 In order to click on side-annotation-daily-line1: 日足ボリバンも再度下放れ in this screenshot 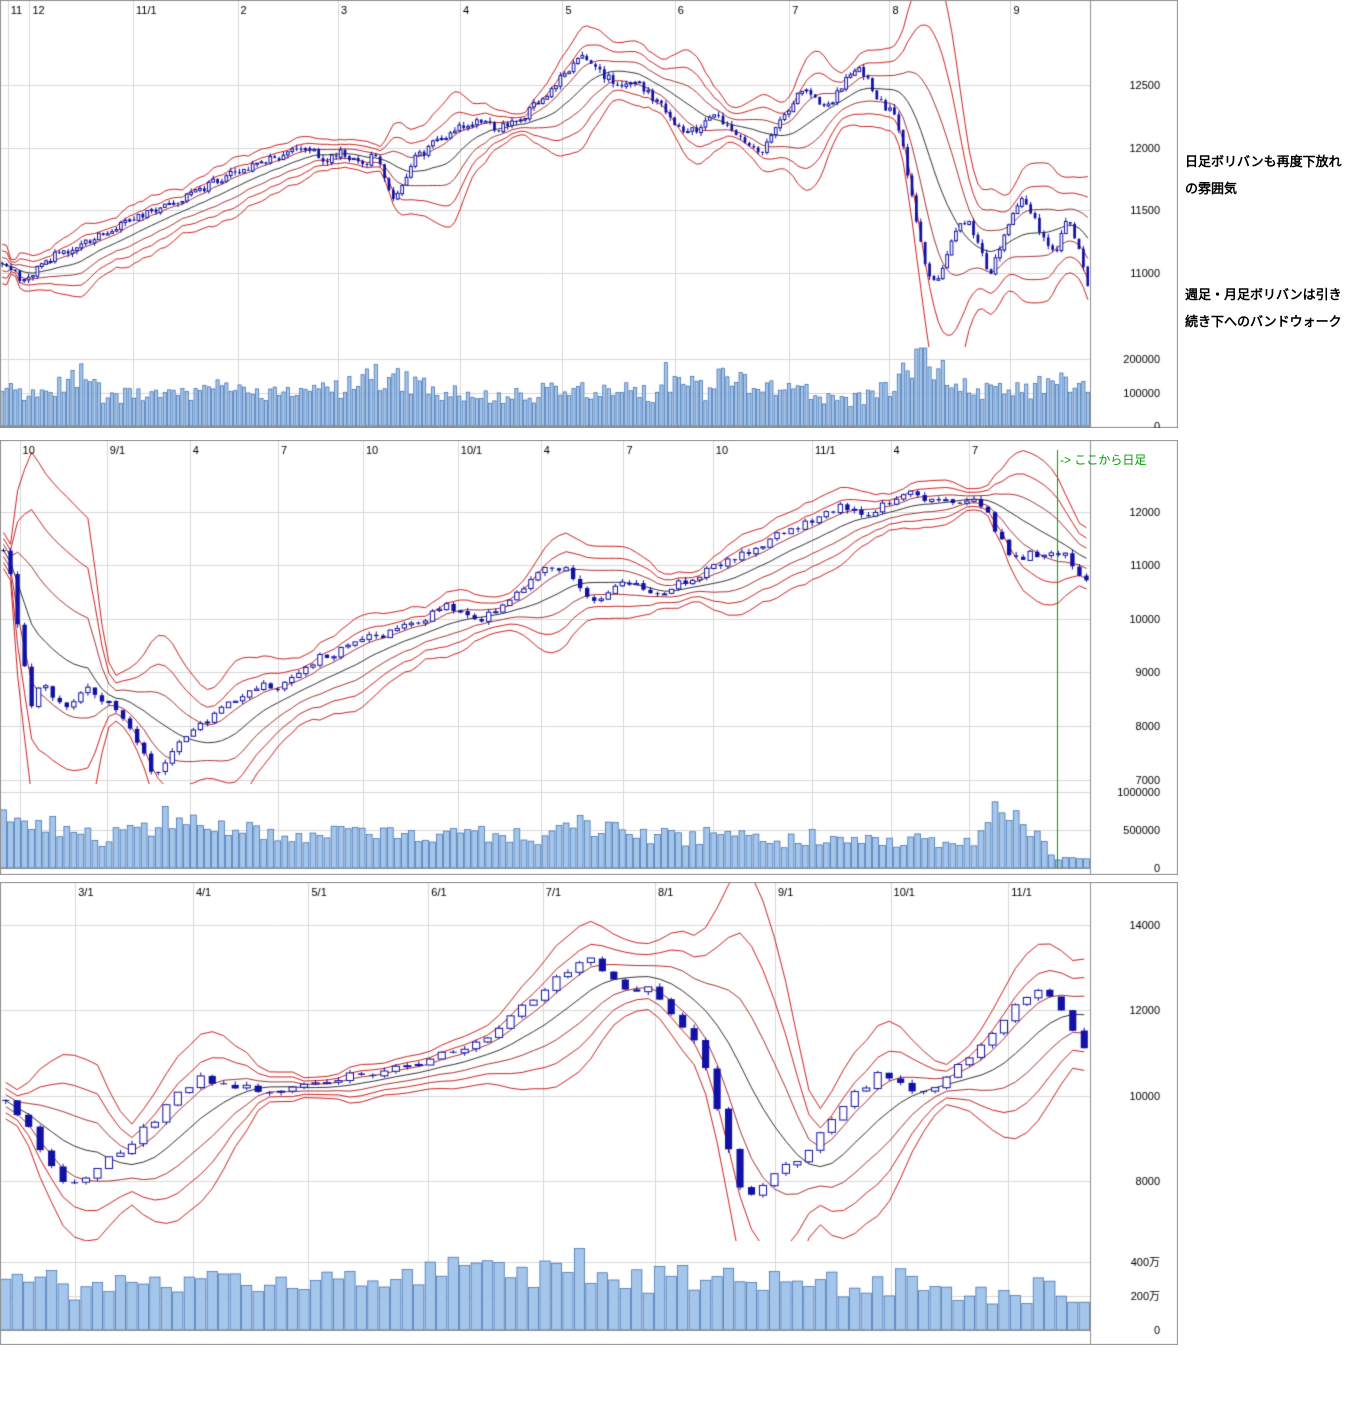, I will do `click(1263, 161)`.